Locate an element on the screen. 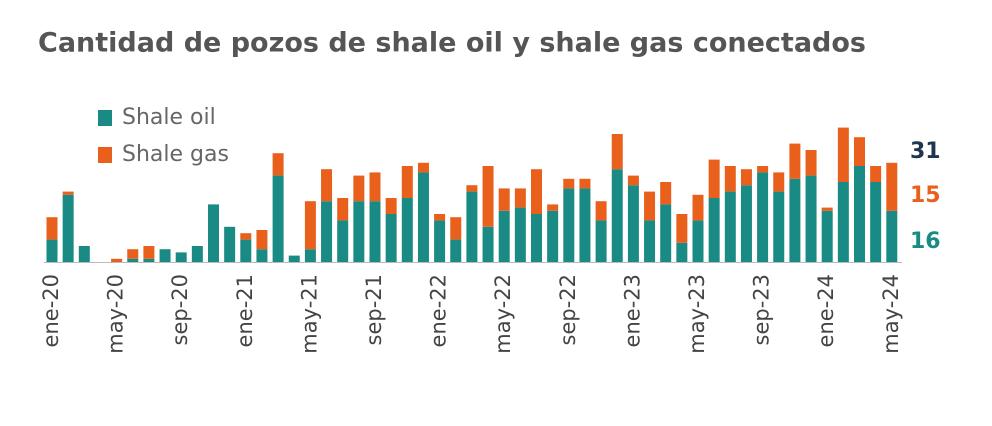 This screenshot has width=992, height=426. x-tick-label: may-22 is located at coordinates (503, 314).